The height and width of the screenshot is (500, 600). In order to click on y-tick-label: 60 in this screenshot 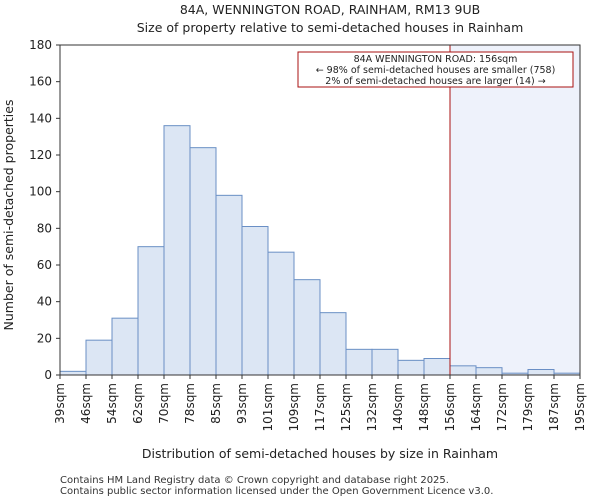, I will do `click(44, 265)`.